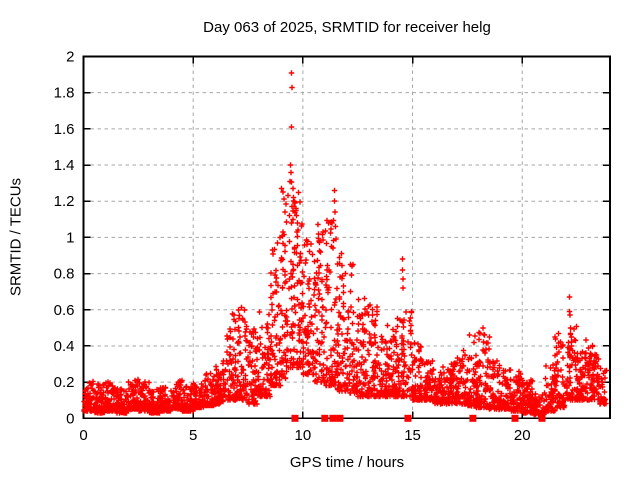 Image resolution: width=640 pixels, height=480 pixels. What do you see at coordinates (412, 435) in the screenshot?
I see `x-tick-label: 15` at bounding box center [412, 435].